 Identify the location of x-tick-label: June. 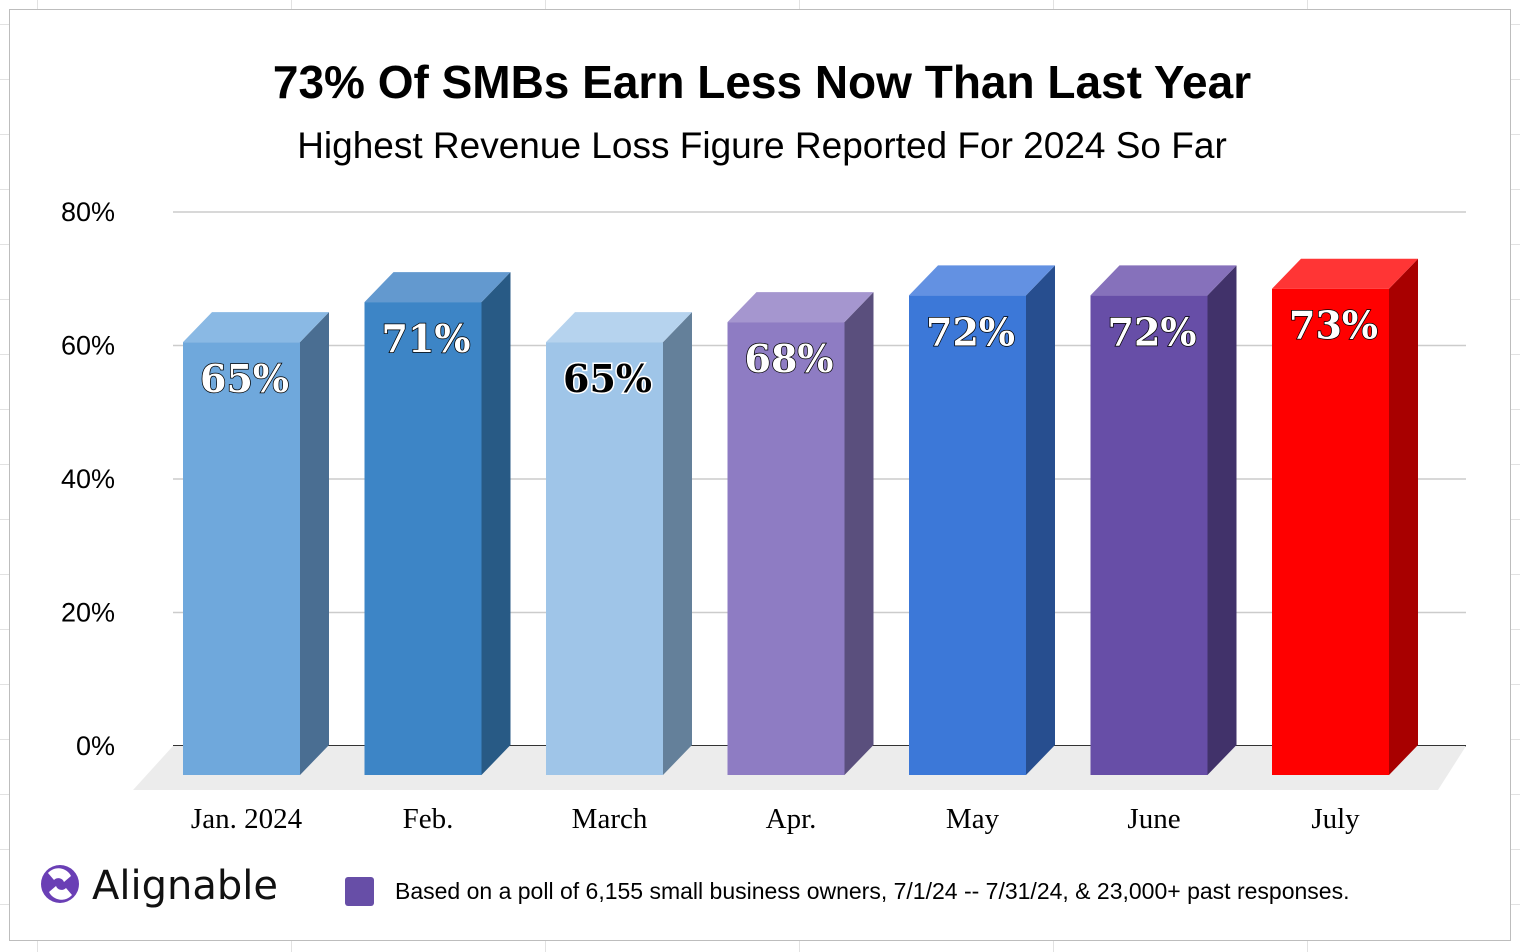
(1153, 819).